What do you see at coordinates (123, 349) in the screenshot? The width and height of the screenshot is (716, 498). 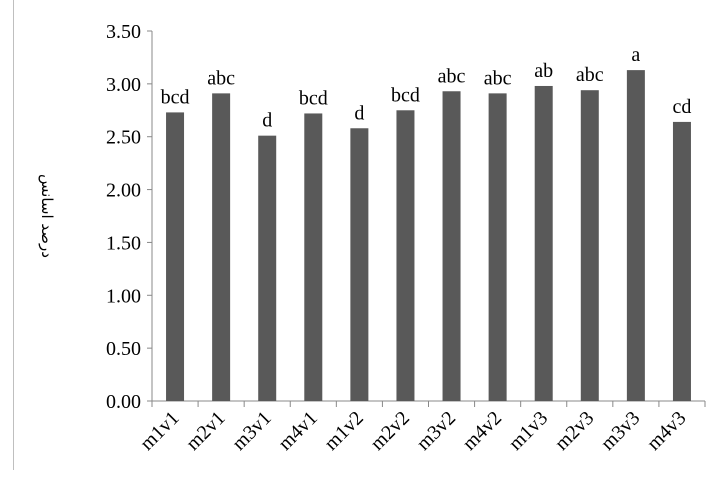 I see `y-tick-label: 0.50` at bounding box center [123, 349].